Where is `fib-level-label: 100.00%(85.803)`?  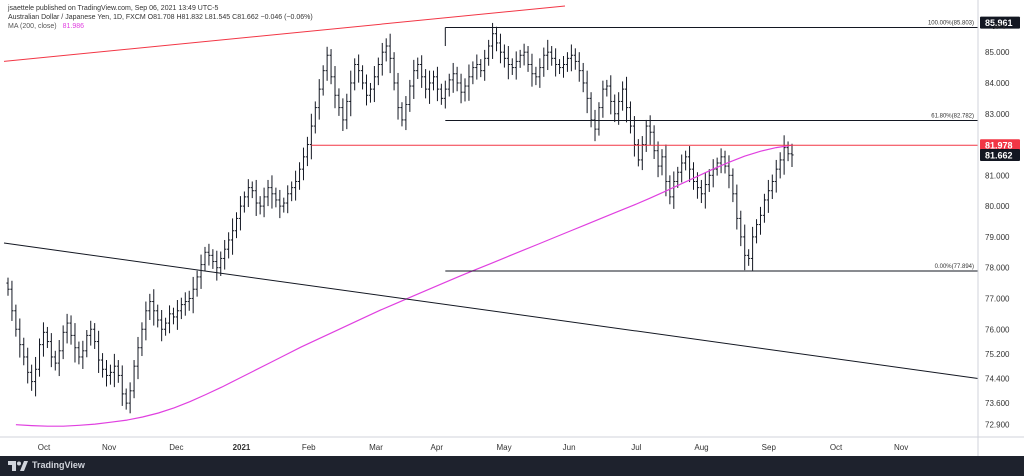
fib-level-label: 100.00%(85.803) is located at coordinates (951, 23).